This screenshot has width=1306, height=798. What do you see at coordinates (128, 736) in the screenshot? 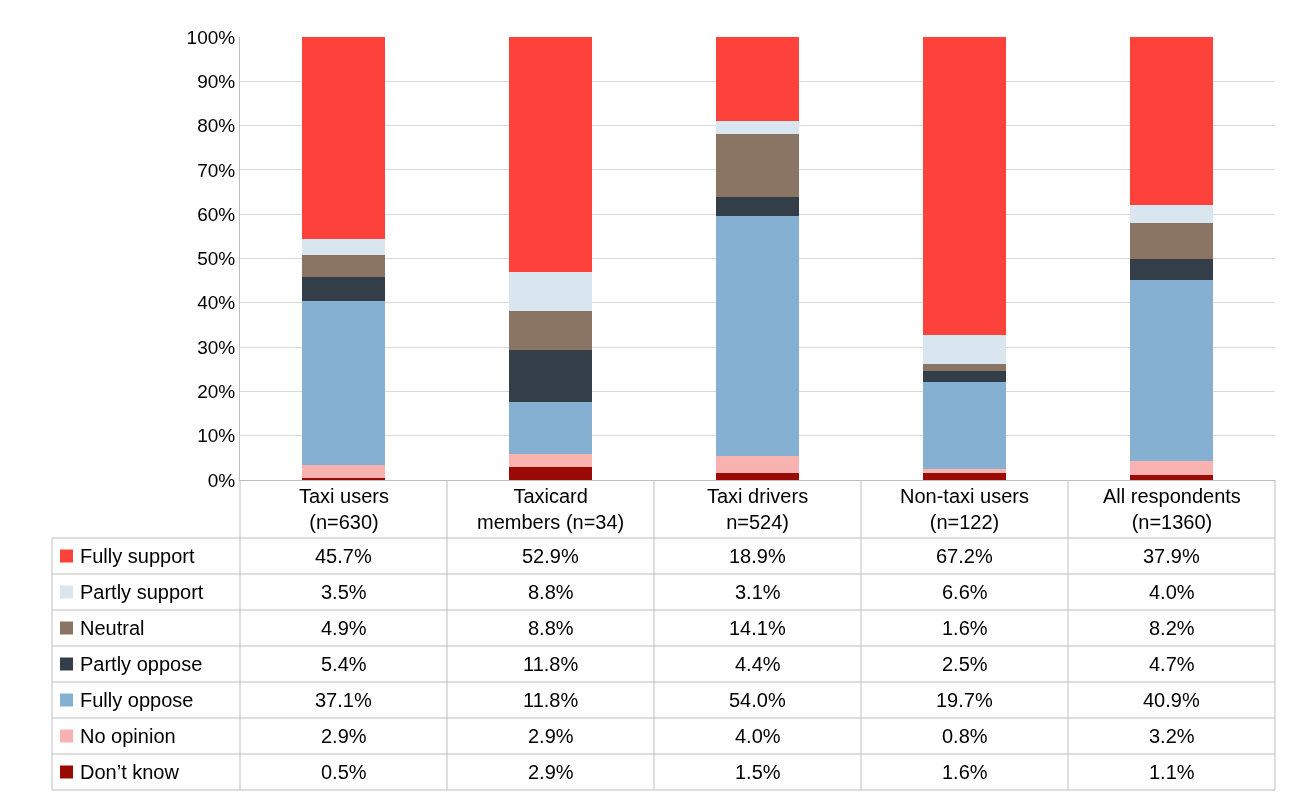
I see `legend-label: No opinion` at bounding box center [128, 736].